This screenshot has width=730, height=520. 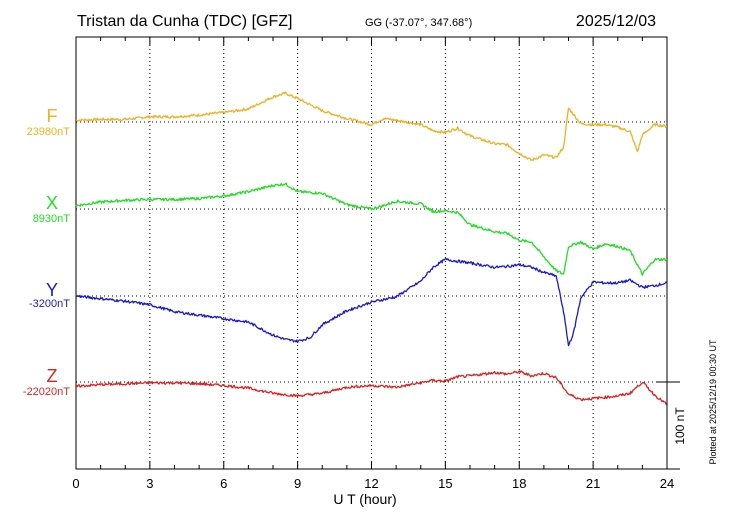 What do you see at coordinates (680, 426) in the screenshot?
I see `scale-bar-label: 100 nT` at bounding box center [680, 426].